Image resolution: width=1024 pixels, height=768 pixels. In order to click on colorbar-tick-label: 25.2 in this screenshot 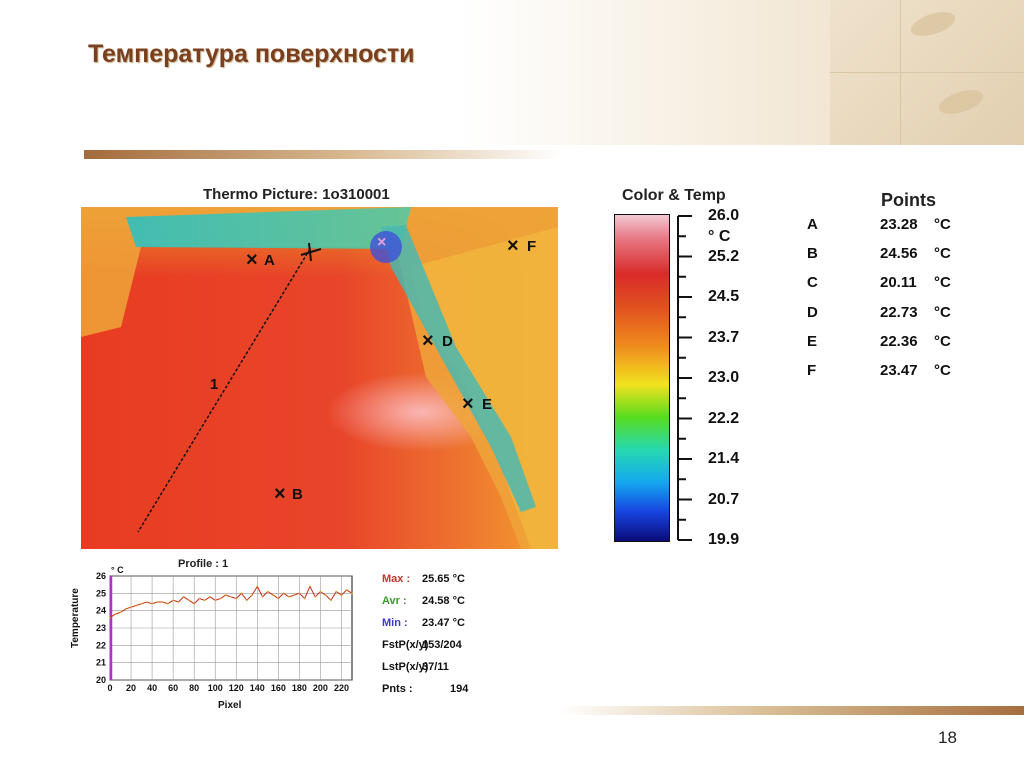, I will do `click(724, 256)`.